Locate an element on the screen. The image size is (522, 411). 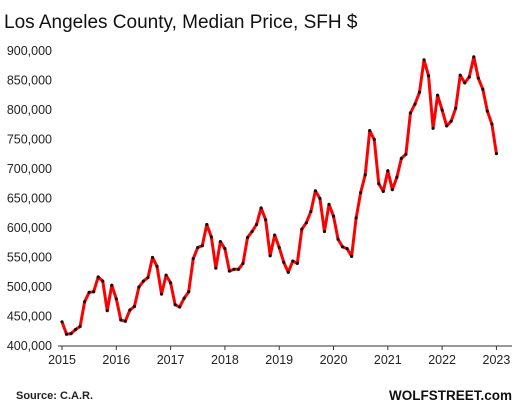
x-tick-label: 2018 is located at coordinates (225, 360).